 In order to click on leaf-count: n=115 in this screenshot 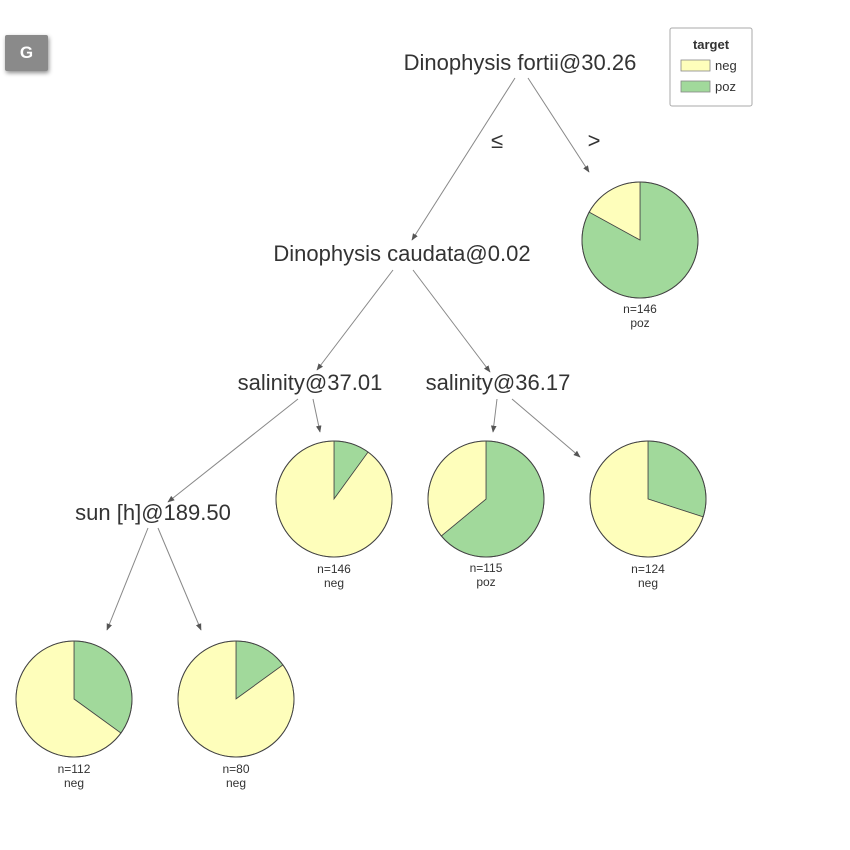, I will do `click(486, 568)`.